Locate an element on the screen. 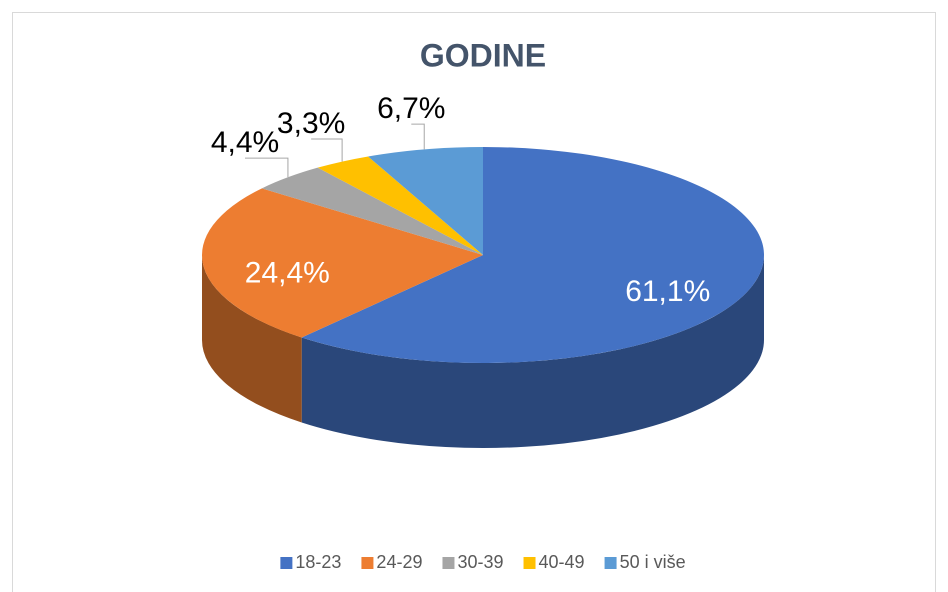 Image resolution: width=948 pixels, height=592 pixels. legend-label: 50 i više is located at coordinates (653, 562).